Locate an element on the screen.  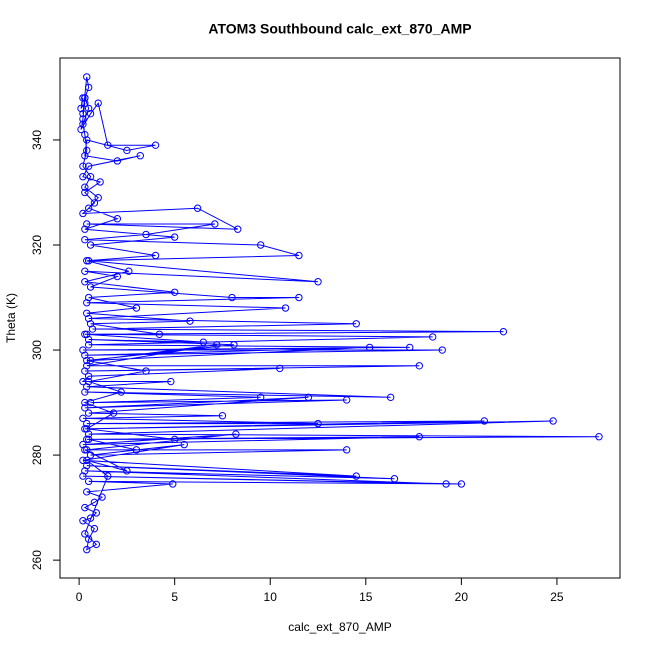
x-tick-label: 25 is located at coordinates (557, 597).